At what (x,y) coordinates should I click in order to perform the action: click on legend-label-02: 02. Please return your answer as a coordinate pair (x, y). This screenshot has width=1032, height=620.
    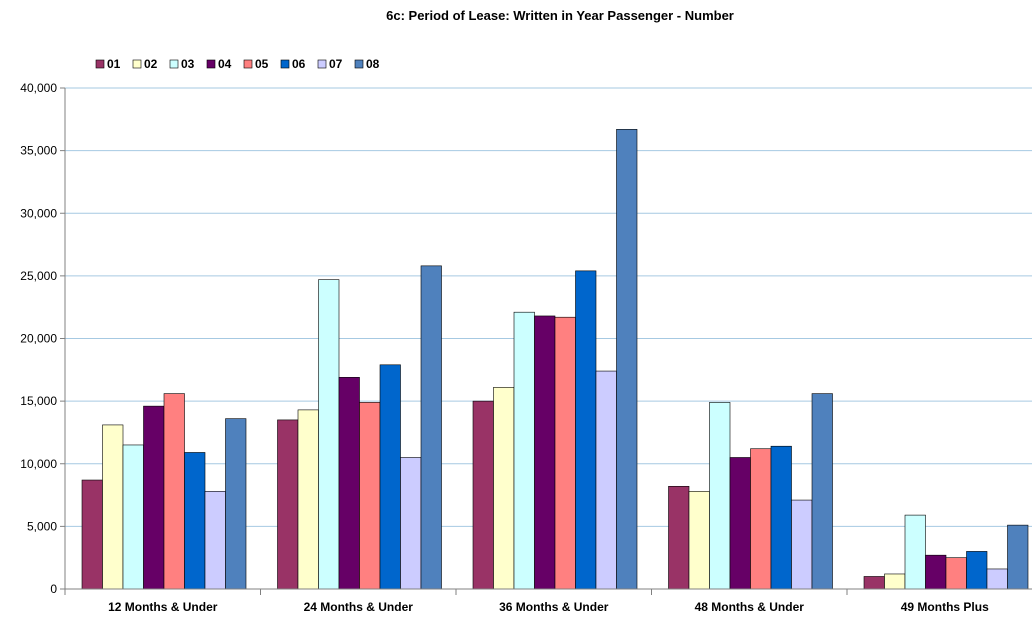
    Looking at the image, I should click on (151, 64).